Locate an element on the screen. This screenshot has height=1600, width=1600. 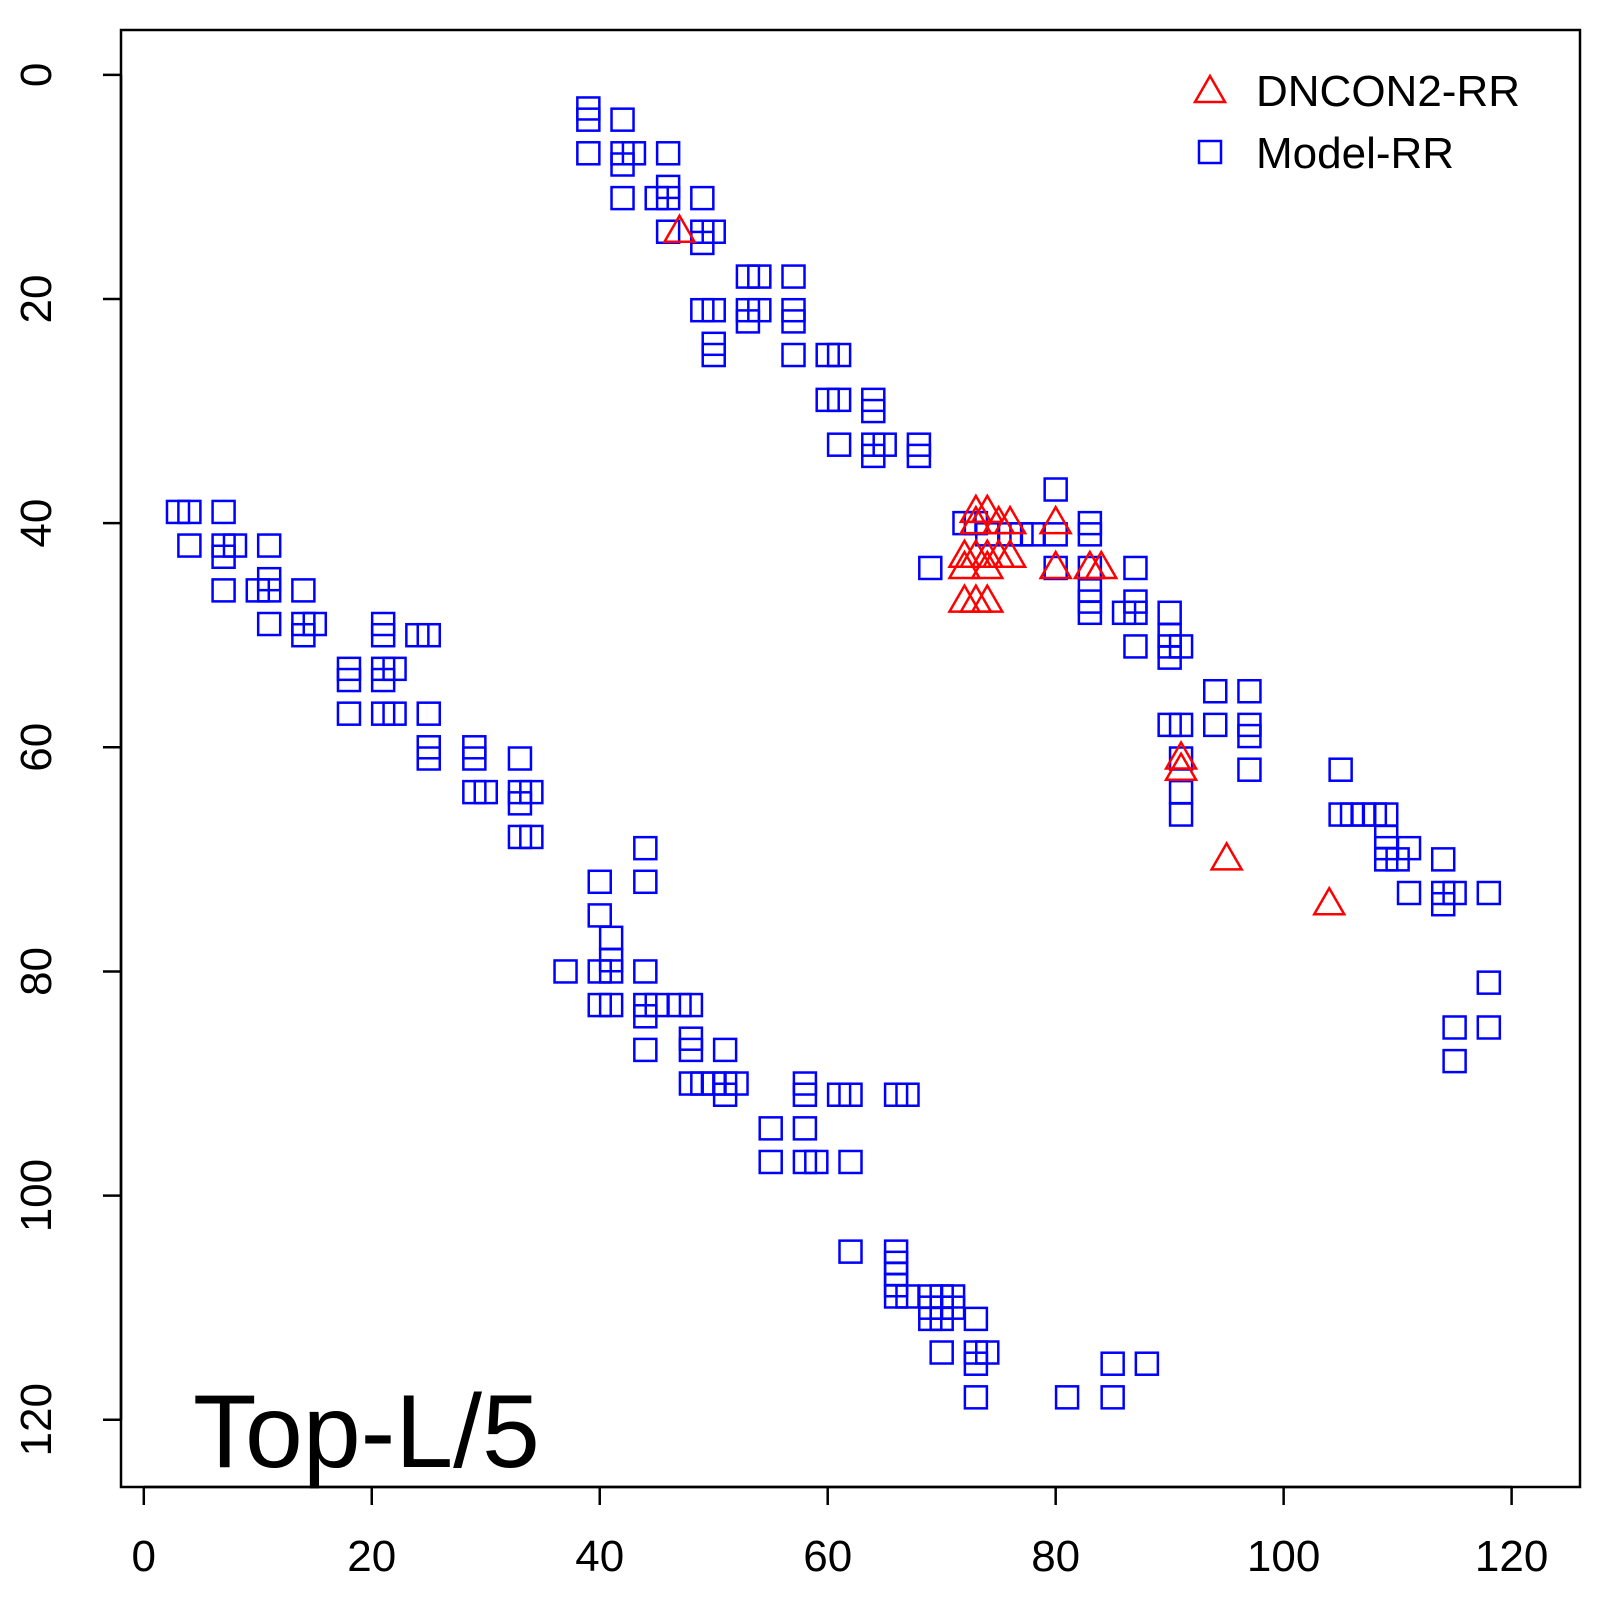
legend-item: Model-RR is located at coordinates (1325, 153).